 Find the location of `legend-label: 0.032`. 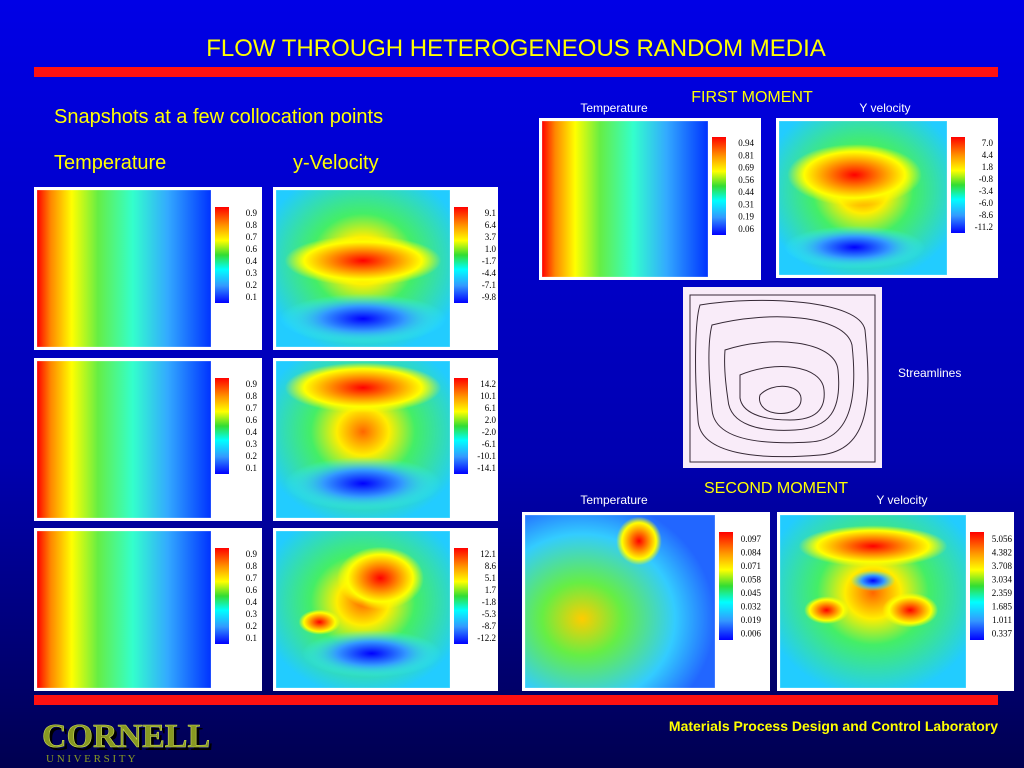

legend-label: 0.032 is located at coordinates (751, 606).